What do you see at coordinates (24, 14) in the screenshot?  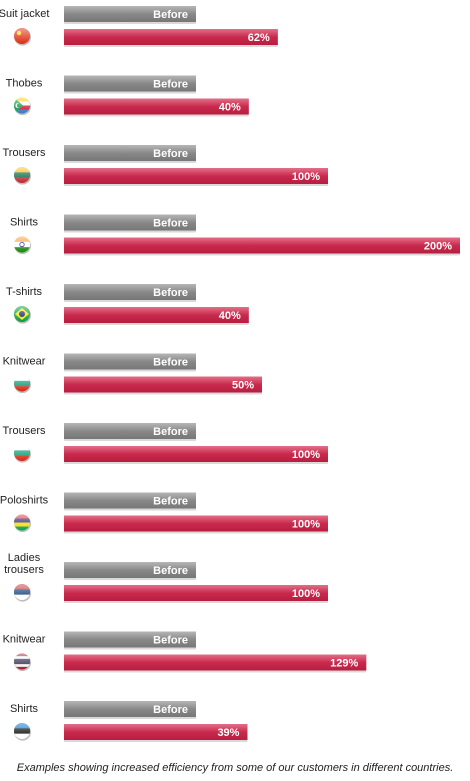 I see `category-label: Suit jacket` at bounding box center [24, 14].